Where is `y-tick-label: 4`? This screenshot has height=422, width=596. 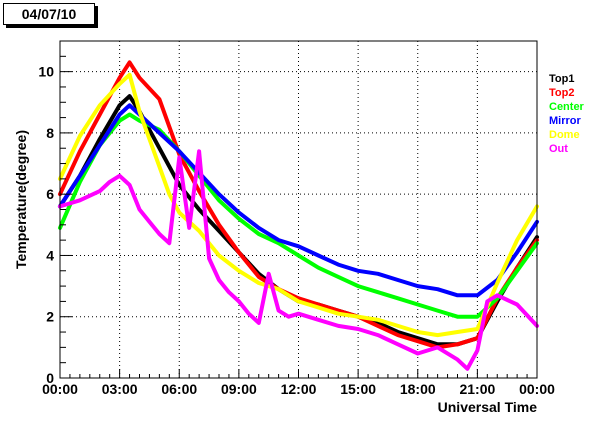 y-tick-label: 4 is located at coordinates (50, 255).